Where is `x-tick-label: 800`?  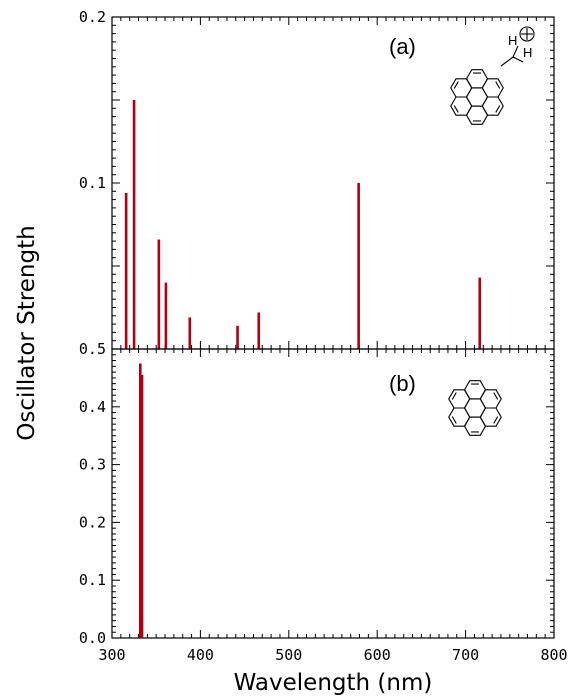
x-tick-label: 800 is located at coordinates (553, 655).